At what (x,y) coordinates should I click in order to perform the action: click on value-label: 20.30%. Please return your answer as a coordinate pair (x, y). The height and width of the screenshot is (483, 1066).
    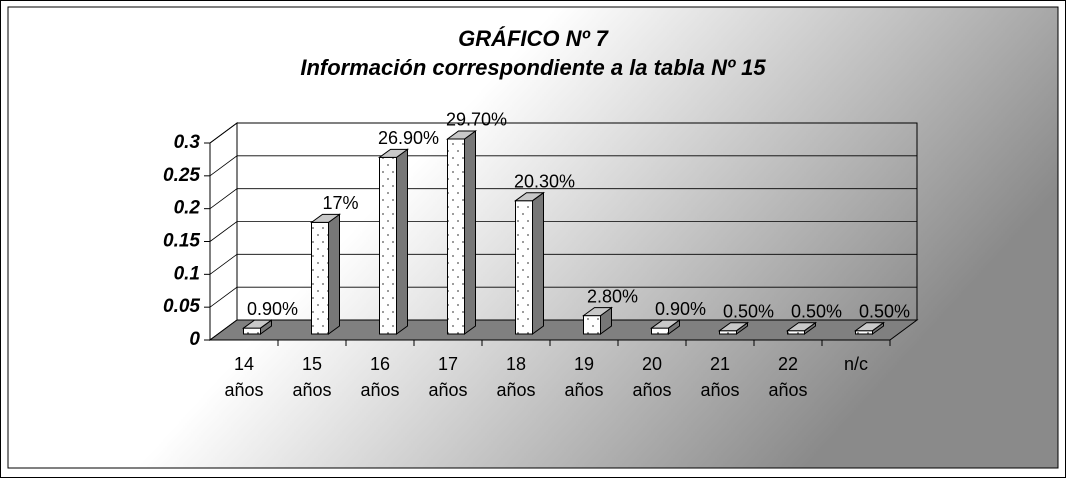
    Looking at the image, I should click on (544, 181).